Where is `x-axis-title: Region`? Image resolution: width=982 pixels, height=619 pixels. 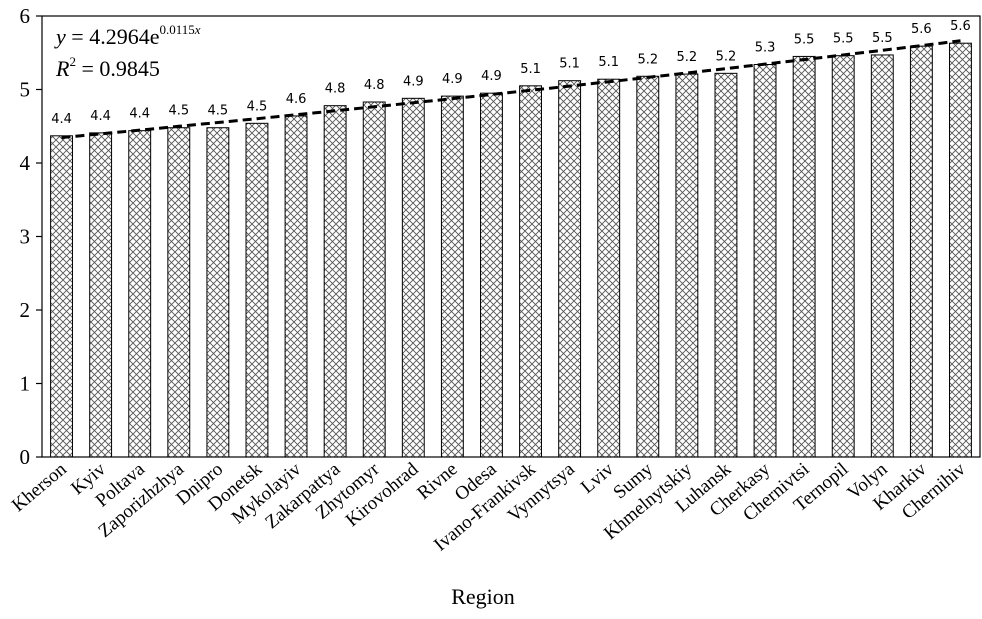 x-axis-title: Region is located at coordinates (483, 596).